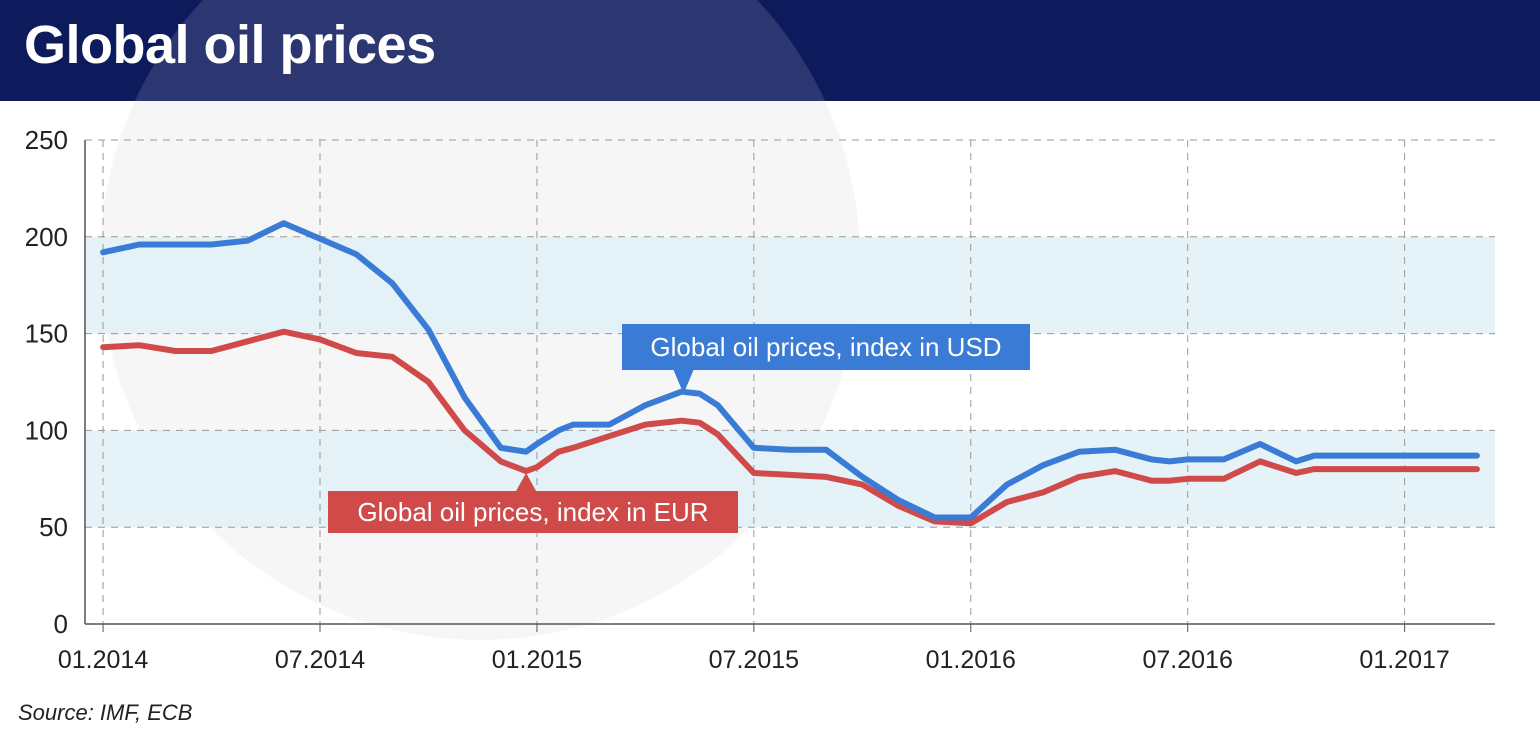 The width and height of the screenshot is (1540, 740). Describe the element at coordinates (46, 430) in the screenshot. I see `y-tick-label: 100` at that location.